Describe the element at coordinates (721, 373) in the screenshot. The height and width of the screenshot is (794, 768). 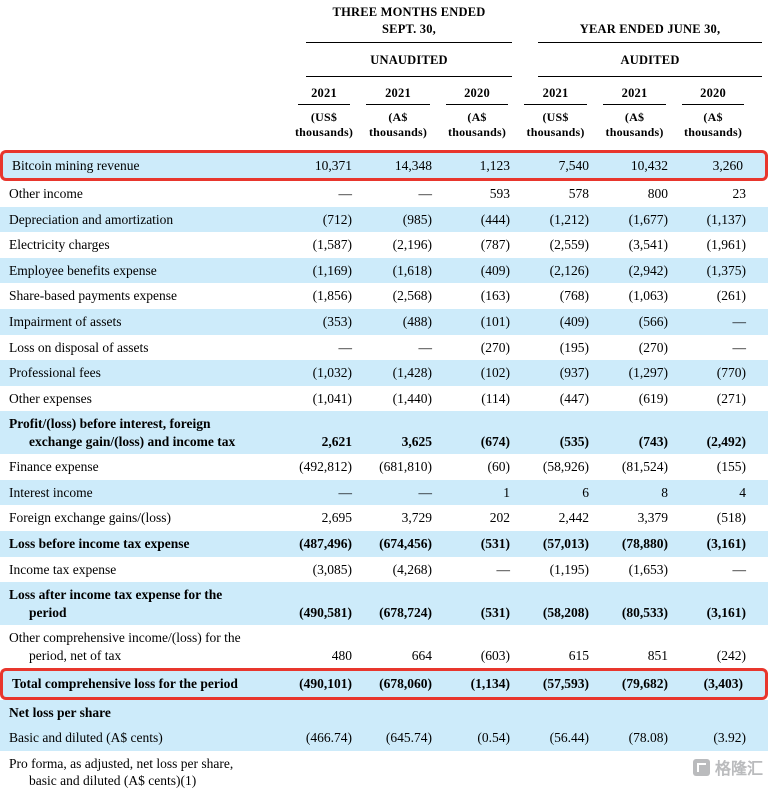
I see `cell-value: (770)` at that location.